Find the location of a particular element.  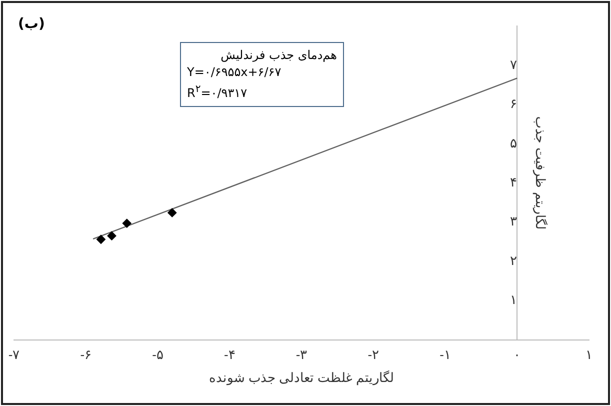

x-tick-label: -۵ is located at coordinates (158, 354).